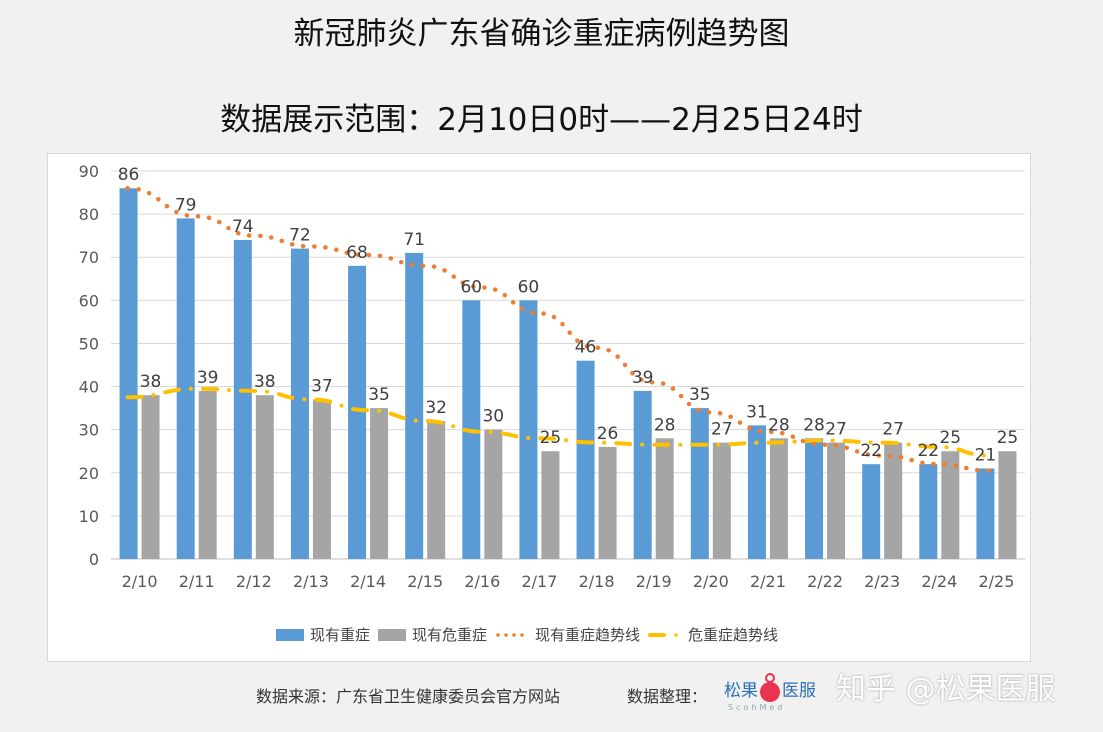 Image resolution: width=1103 pixels, height=732 pixels. Describe the element at coordinates (711, 581) in the screenshot. I see `x-tick-label: 2/20` at that location.